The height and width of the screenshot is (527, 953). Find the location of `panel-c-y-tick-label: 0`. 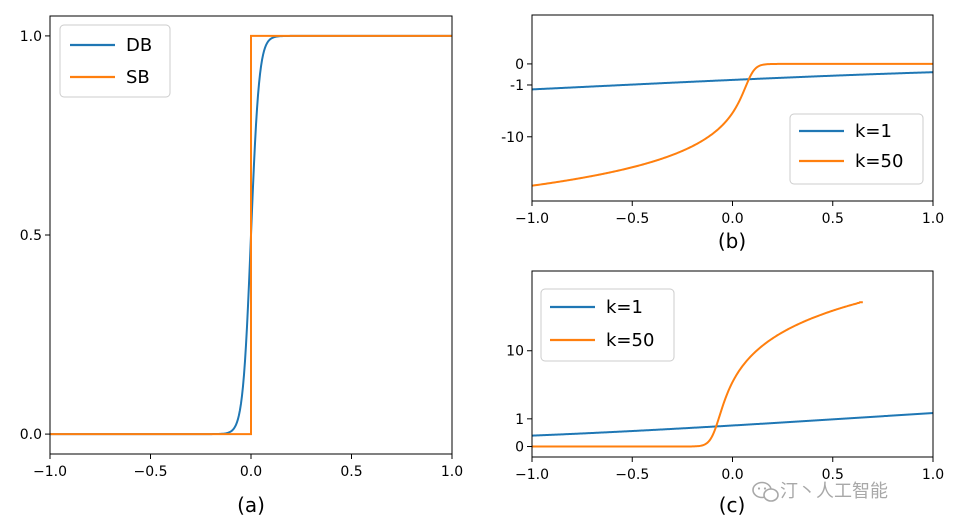

panel-c-y-tick-label: 0 is located at coordinates (519, 448).